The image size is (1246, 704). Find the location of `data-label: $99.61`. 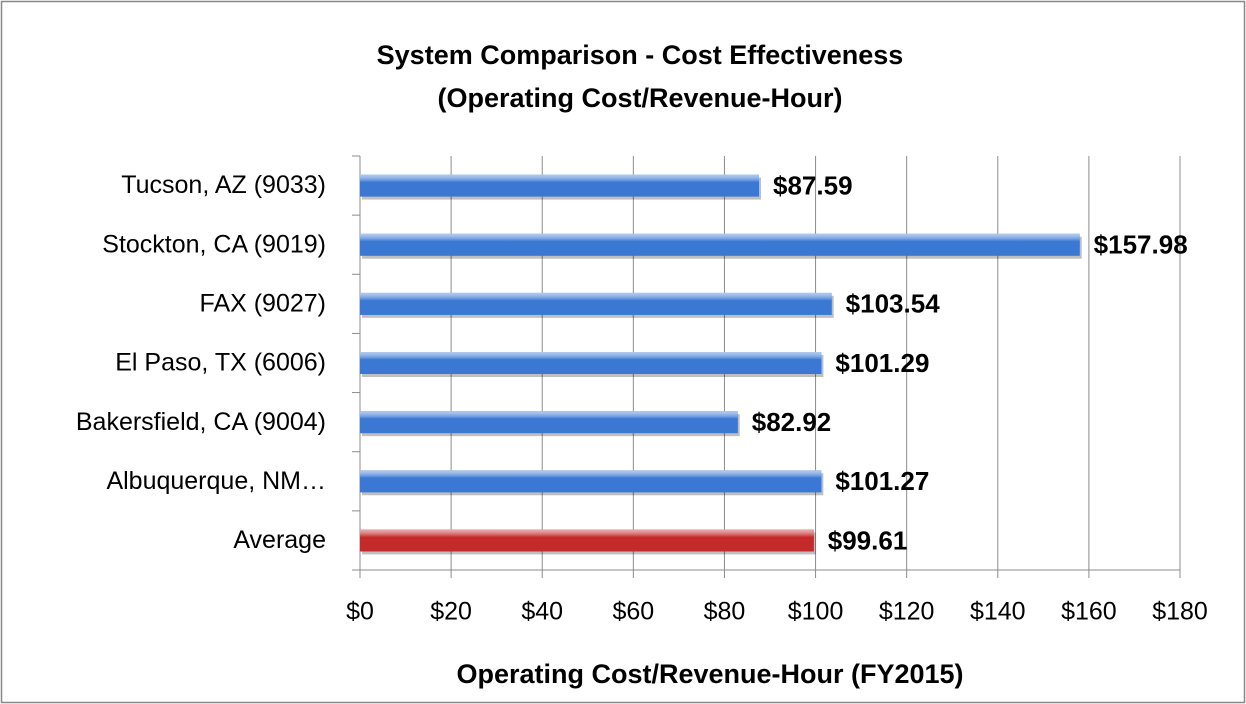

data-label: $99.61 is located at coordinates (868, 540).